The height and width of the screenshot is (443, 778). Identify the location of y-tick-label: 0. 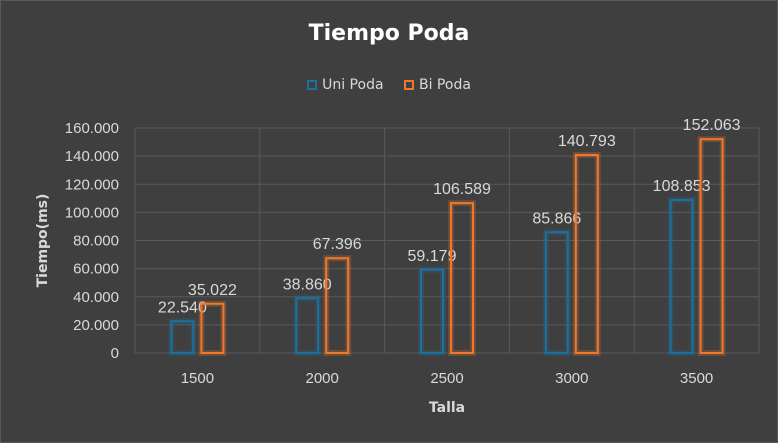
(115, 353).